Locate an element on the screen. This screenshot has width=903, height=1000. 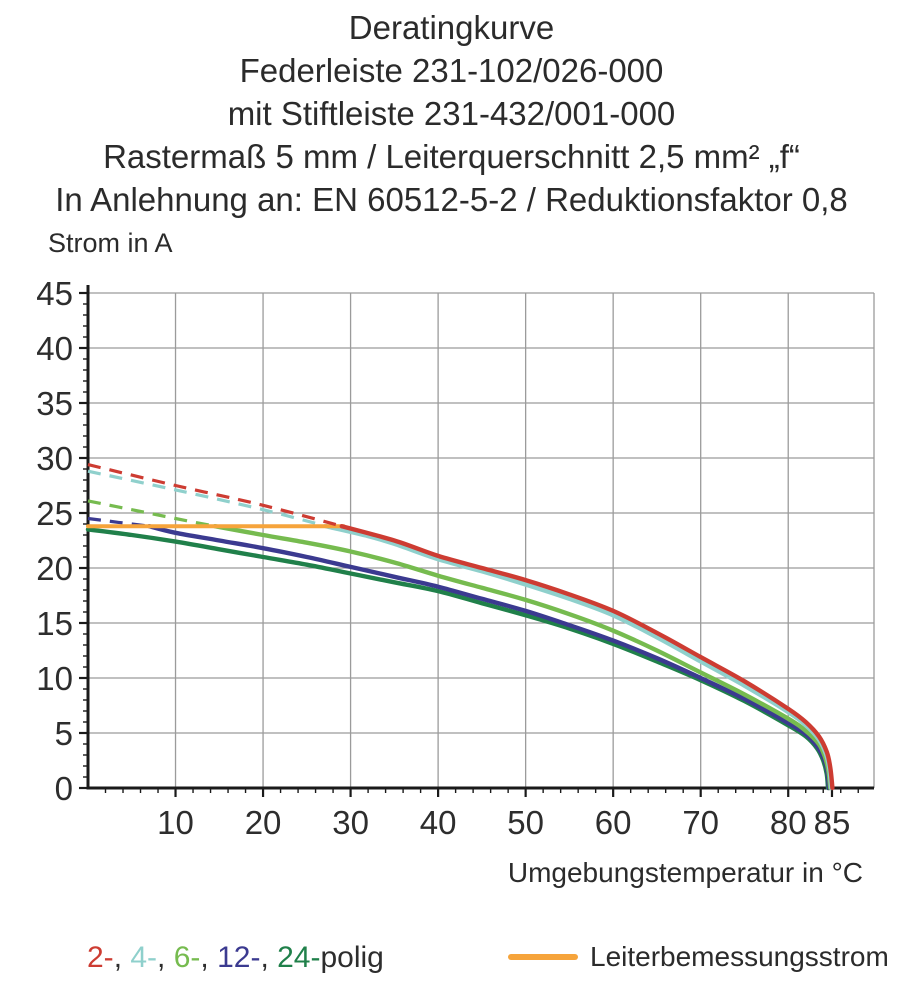
y-tick-label-10: 10 is located at coordinates (54, 678).